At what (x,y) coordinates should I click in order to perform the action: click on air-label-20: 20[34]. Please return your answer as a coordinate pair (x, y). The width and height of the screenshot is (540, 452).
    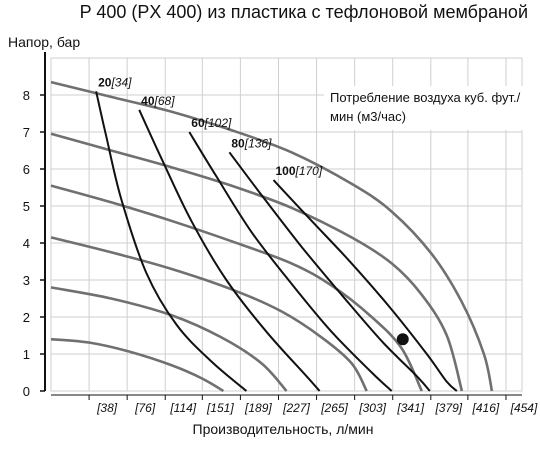
    Looking at the image, I should click on (115, 82).